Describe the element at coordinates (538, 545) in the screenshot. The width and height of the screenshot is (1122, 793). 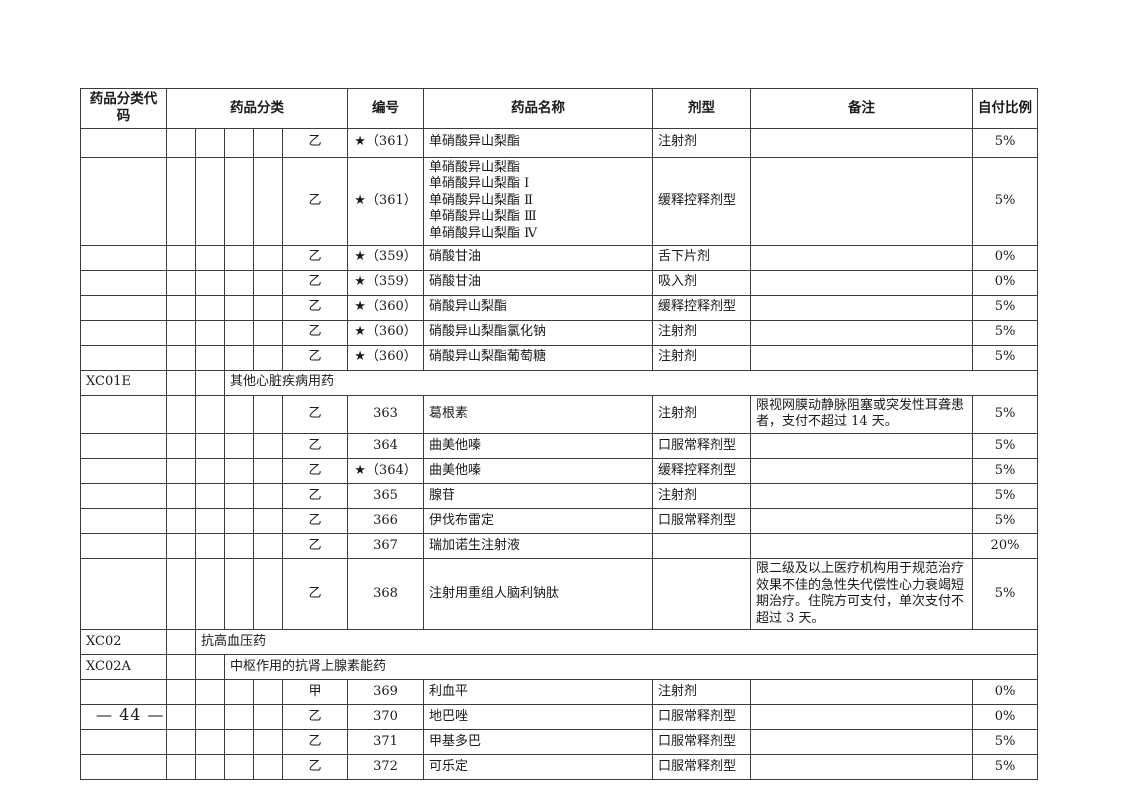
I see `cell-drug-name: 瑞加诺生注射液` at that location.